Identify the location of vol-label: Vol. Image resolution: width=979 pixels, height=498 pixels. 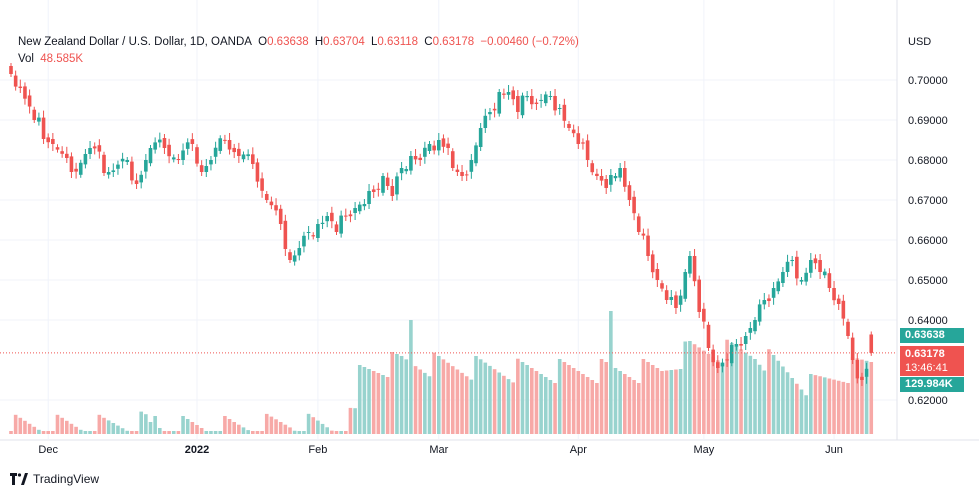
(26, 59).